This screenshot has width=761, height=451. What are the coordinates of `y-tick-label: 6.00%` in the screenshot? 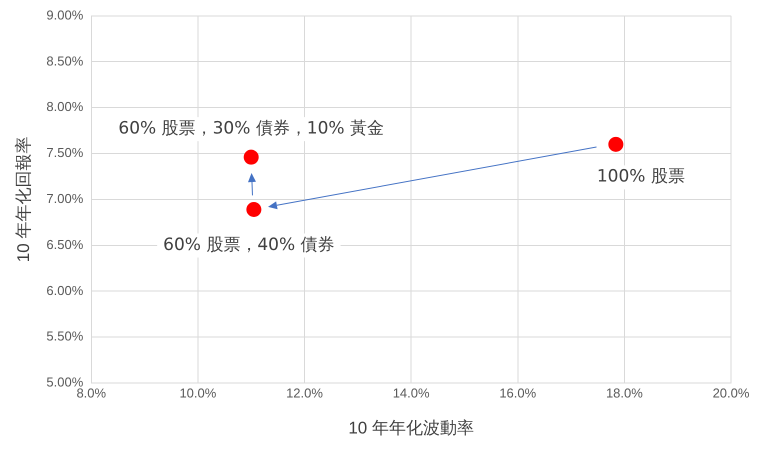 It's located at (65, 290).